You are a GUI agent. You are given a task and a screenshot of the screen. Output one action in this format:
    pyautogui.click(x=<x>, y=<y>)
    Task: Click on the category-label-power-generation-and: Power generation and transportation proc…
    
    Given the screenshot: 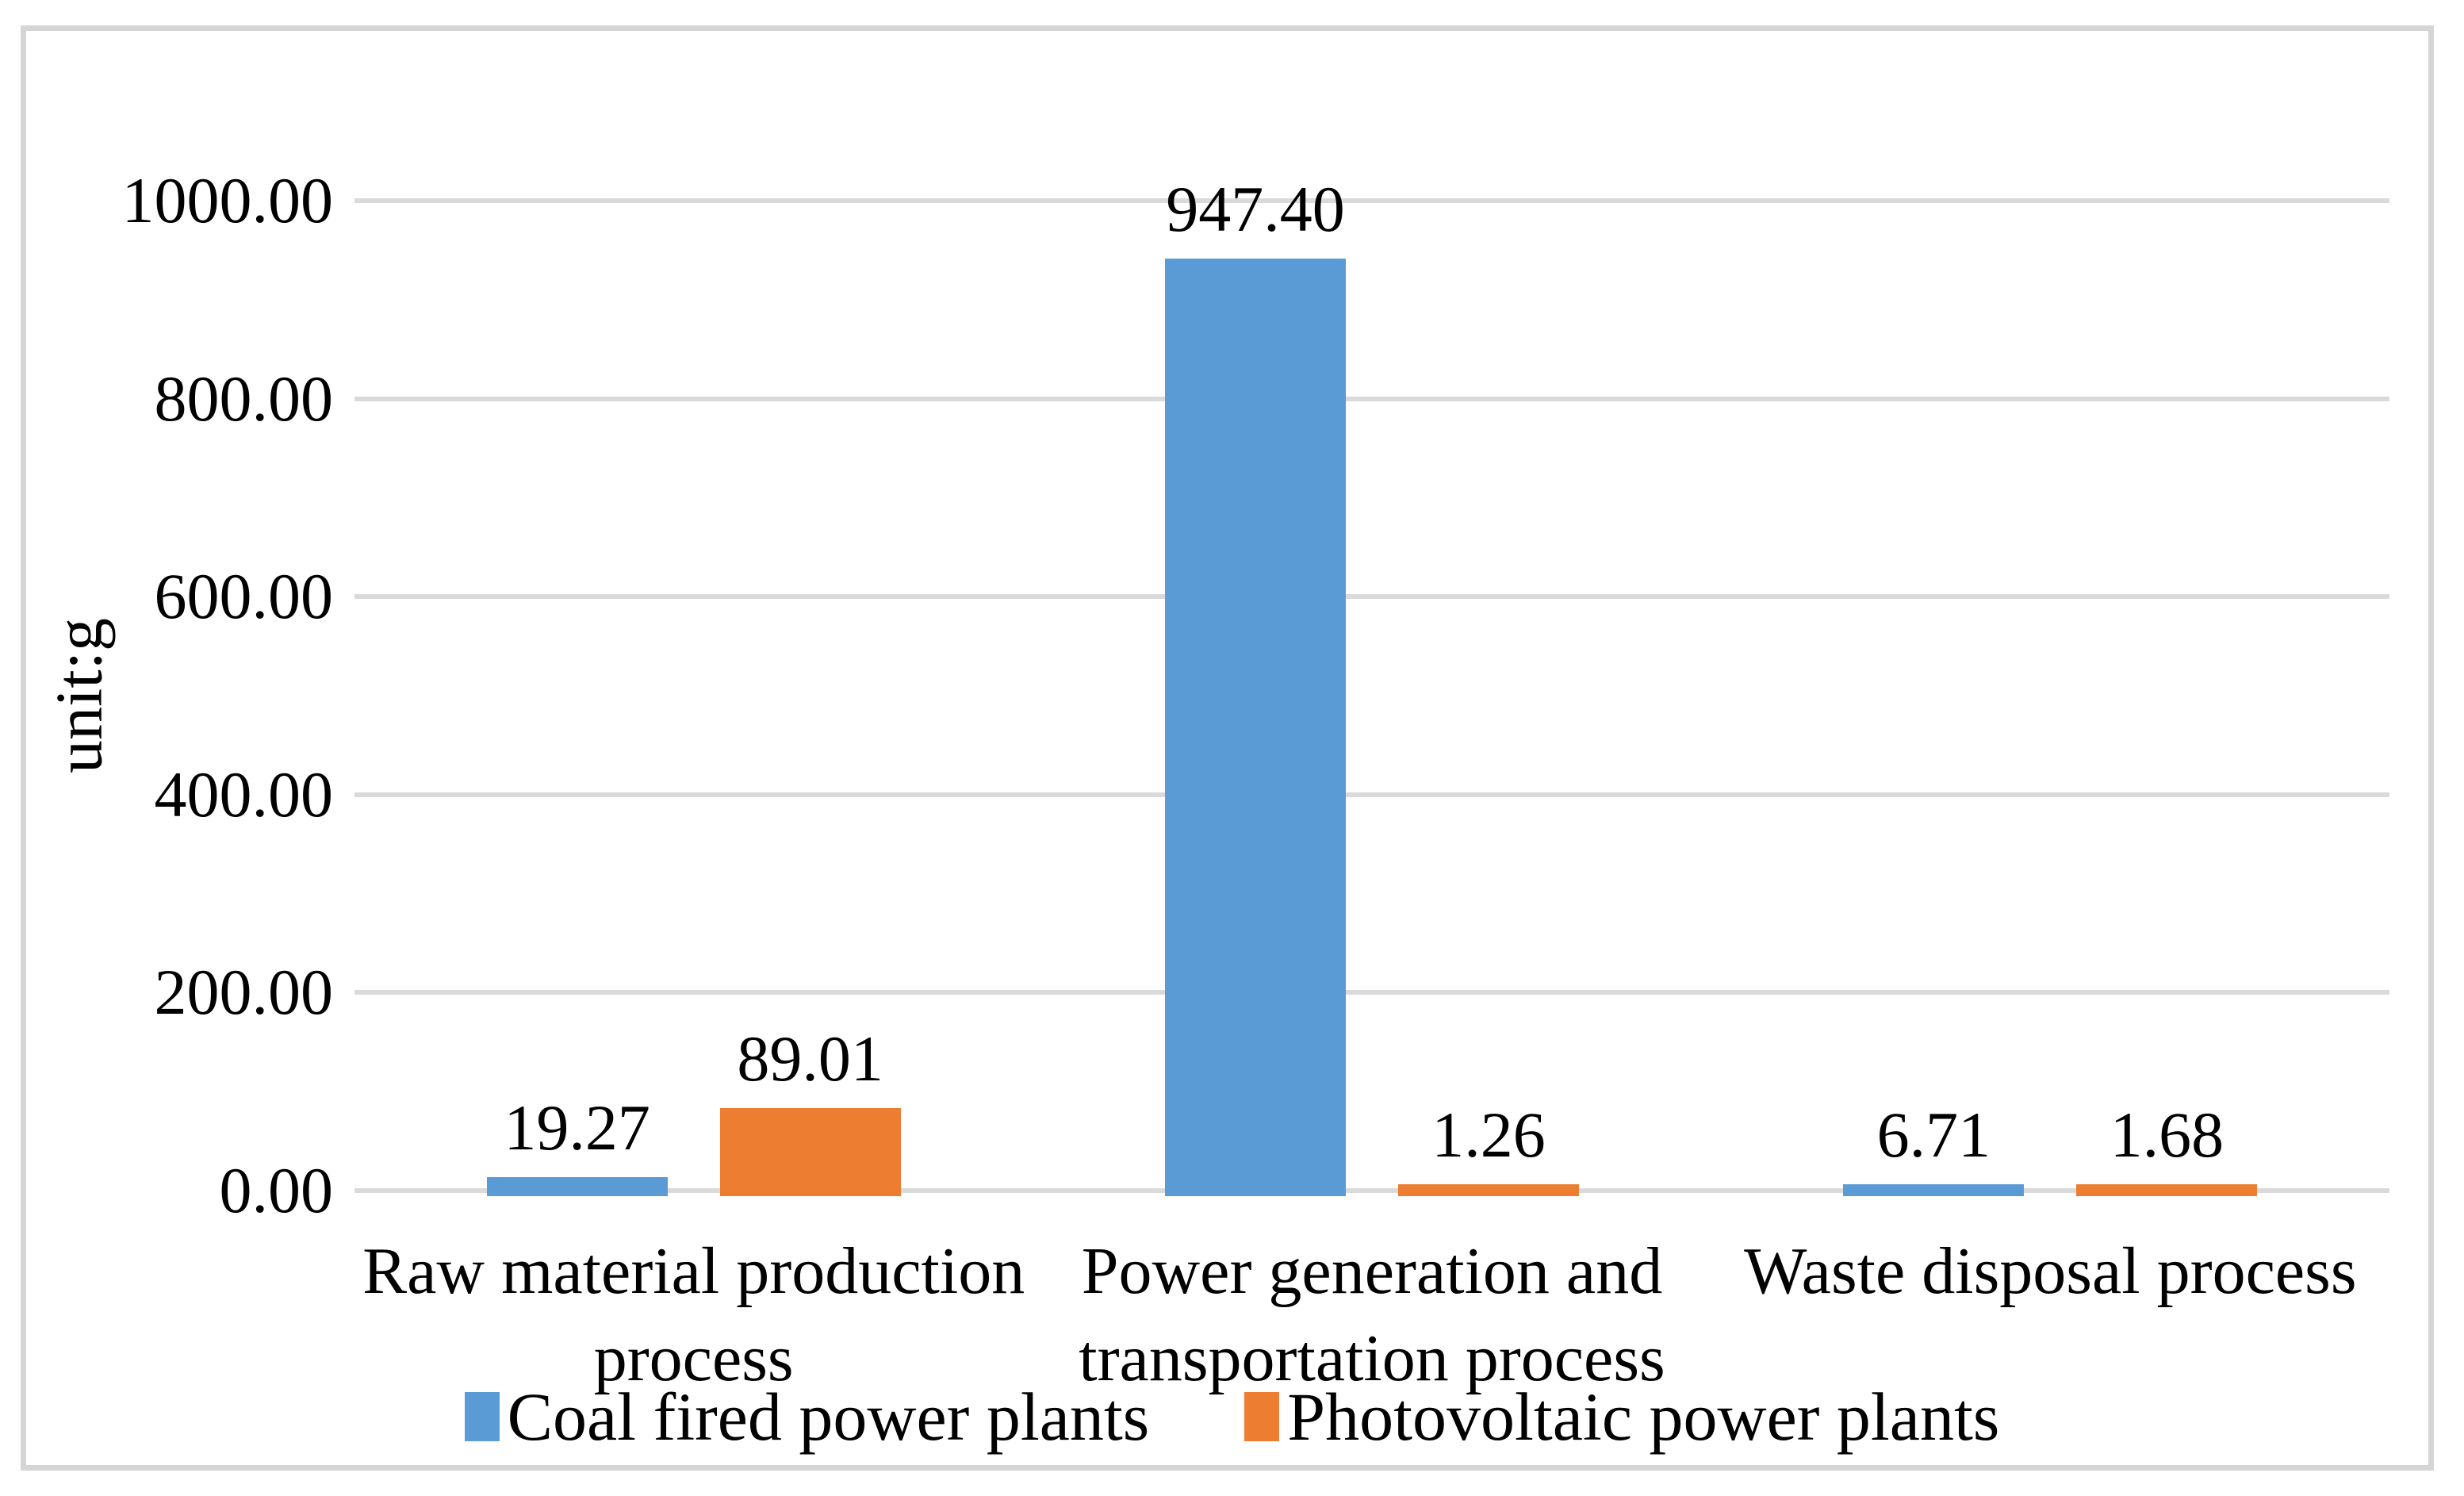 What is the action you would take?
    pyautogui.click(x=1372, y=1314)
    